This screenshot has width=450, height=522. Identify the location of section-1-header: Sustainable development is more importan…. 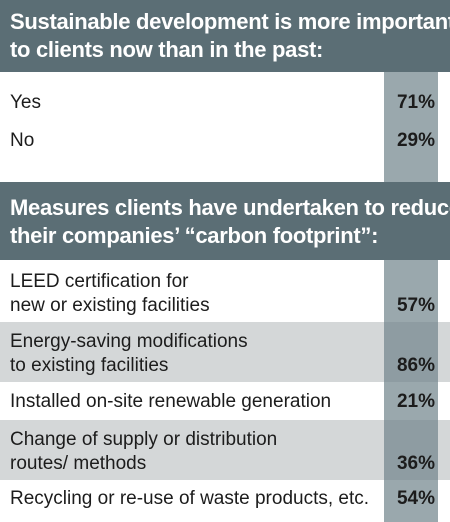
(225, 36).